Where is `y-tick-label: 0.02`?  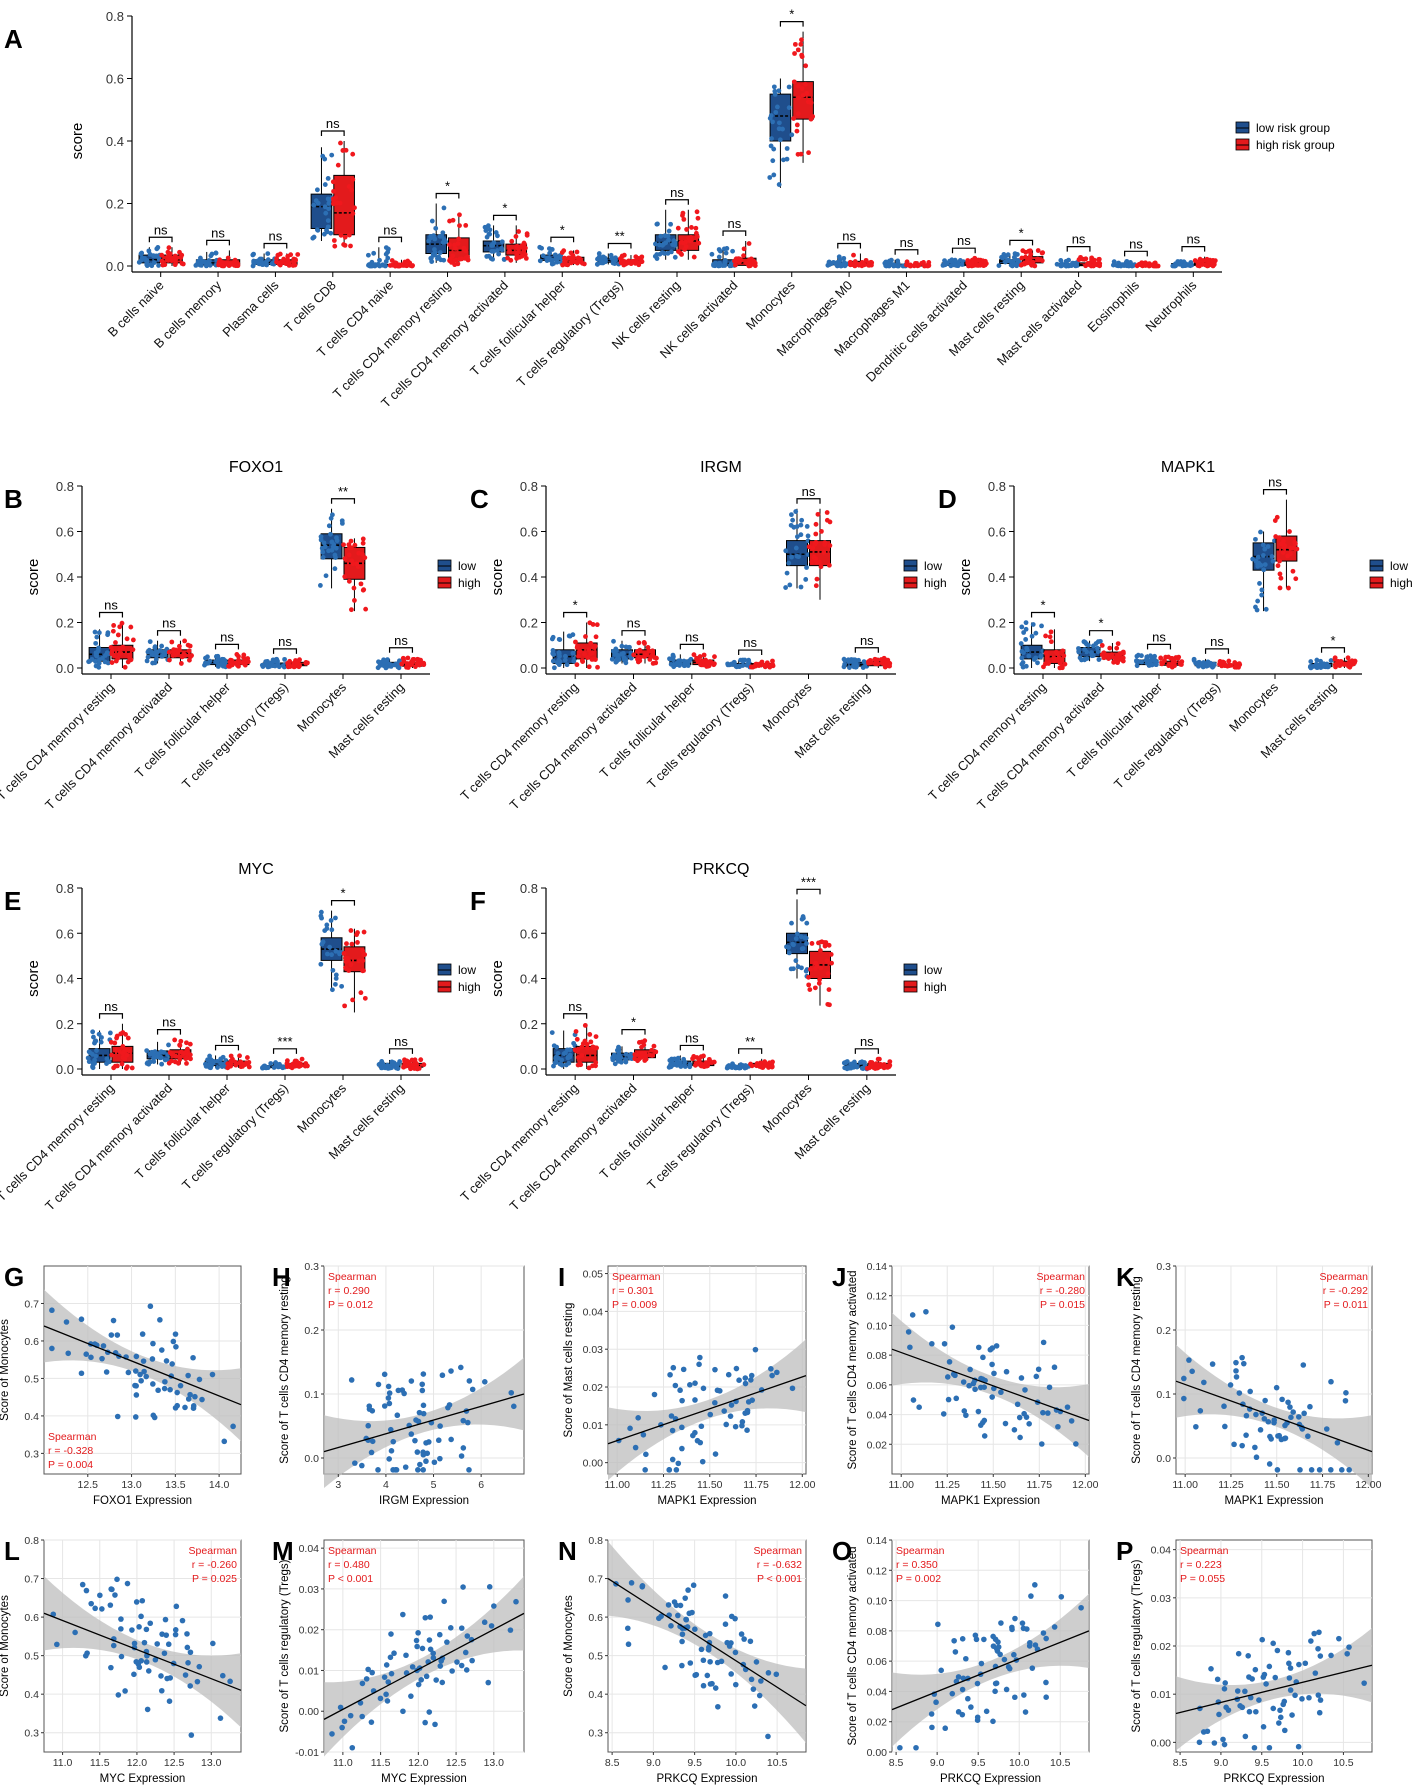 y-tick-label: 0.02 is located at coordinates (593, 1388).